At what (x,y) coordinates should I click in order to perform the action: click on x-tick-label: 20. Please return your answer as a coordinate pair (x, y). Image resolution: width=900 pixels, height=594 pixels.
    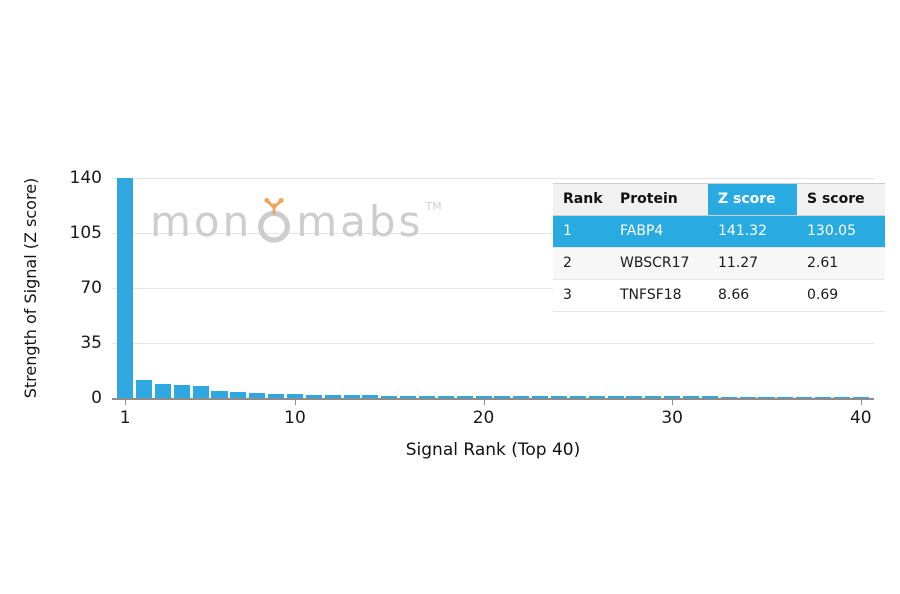
    Looking at the image, I should click on (483, 418).